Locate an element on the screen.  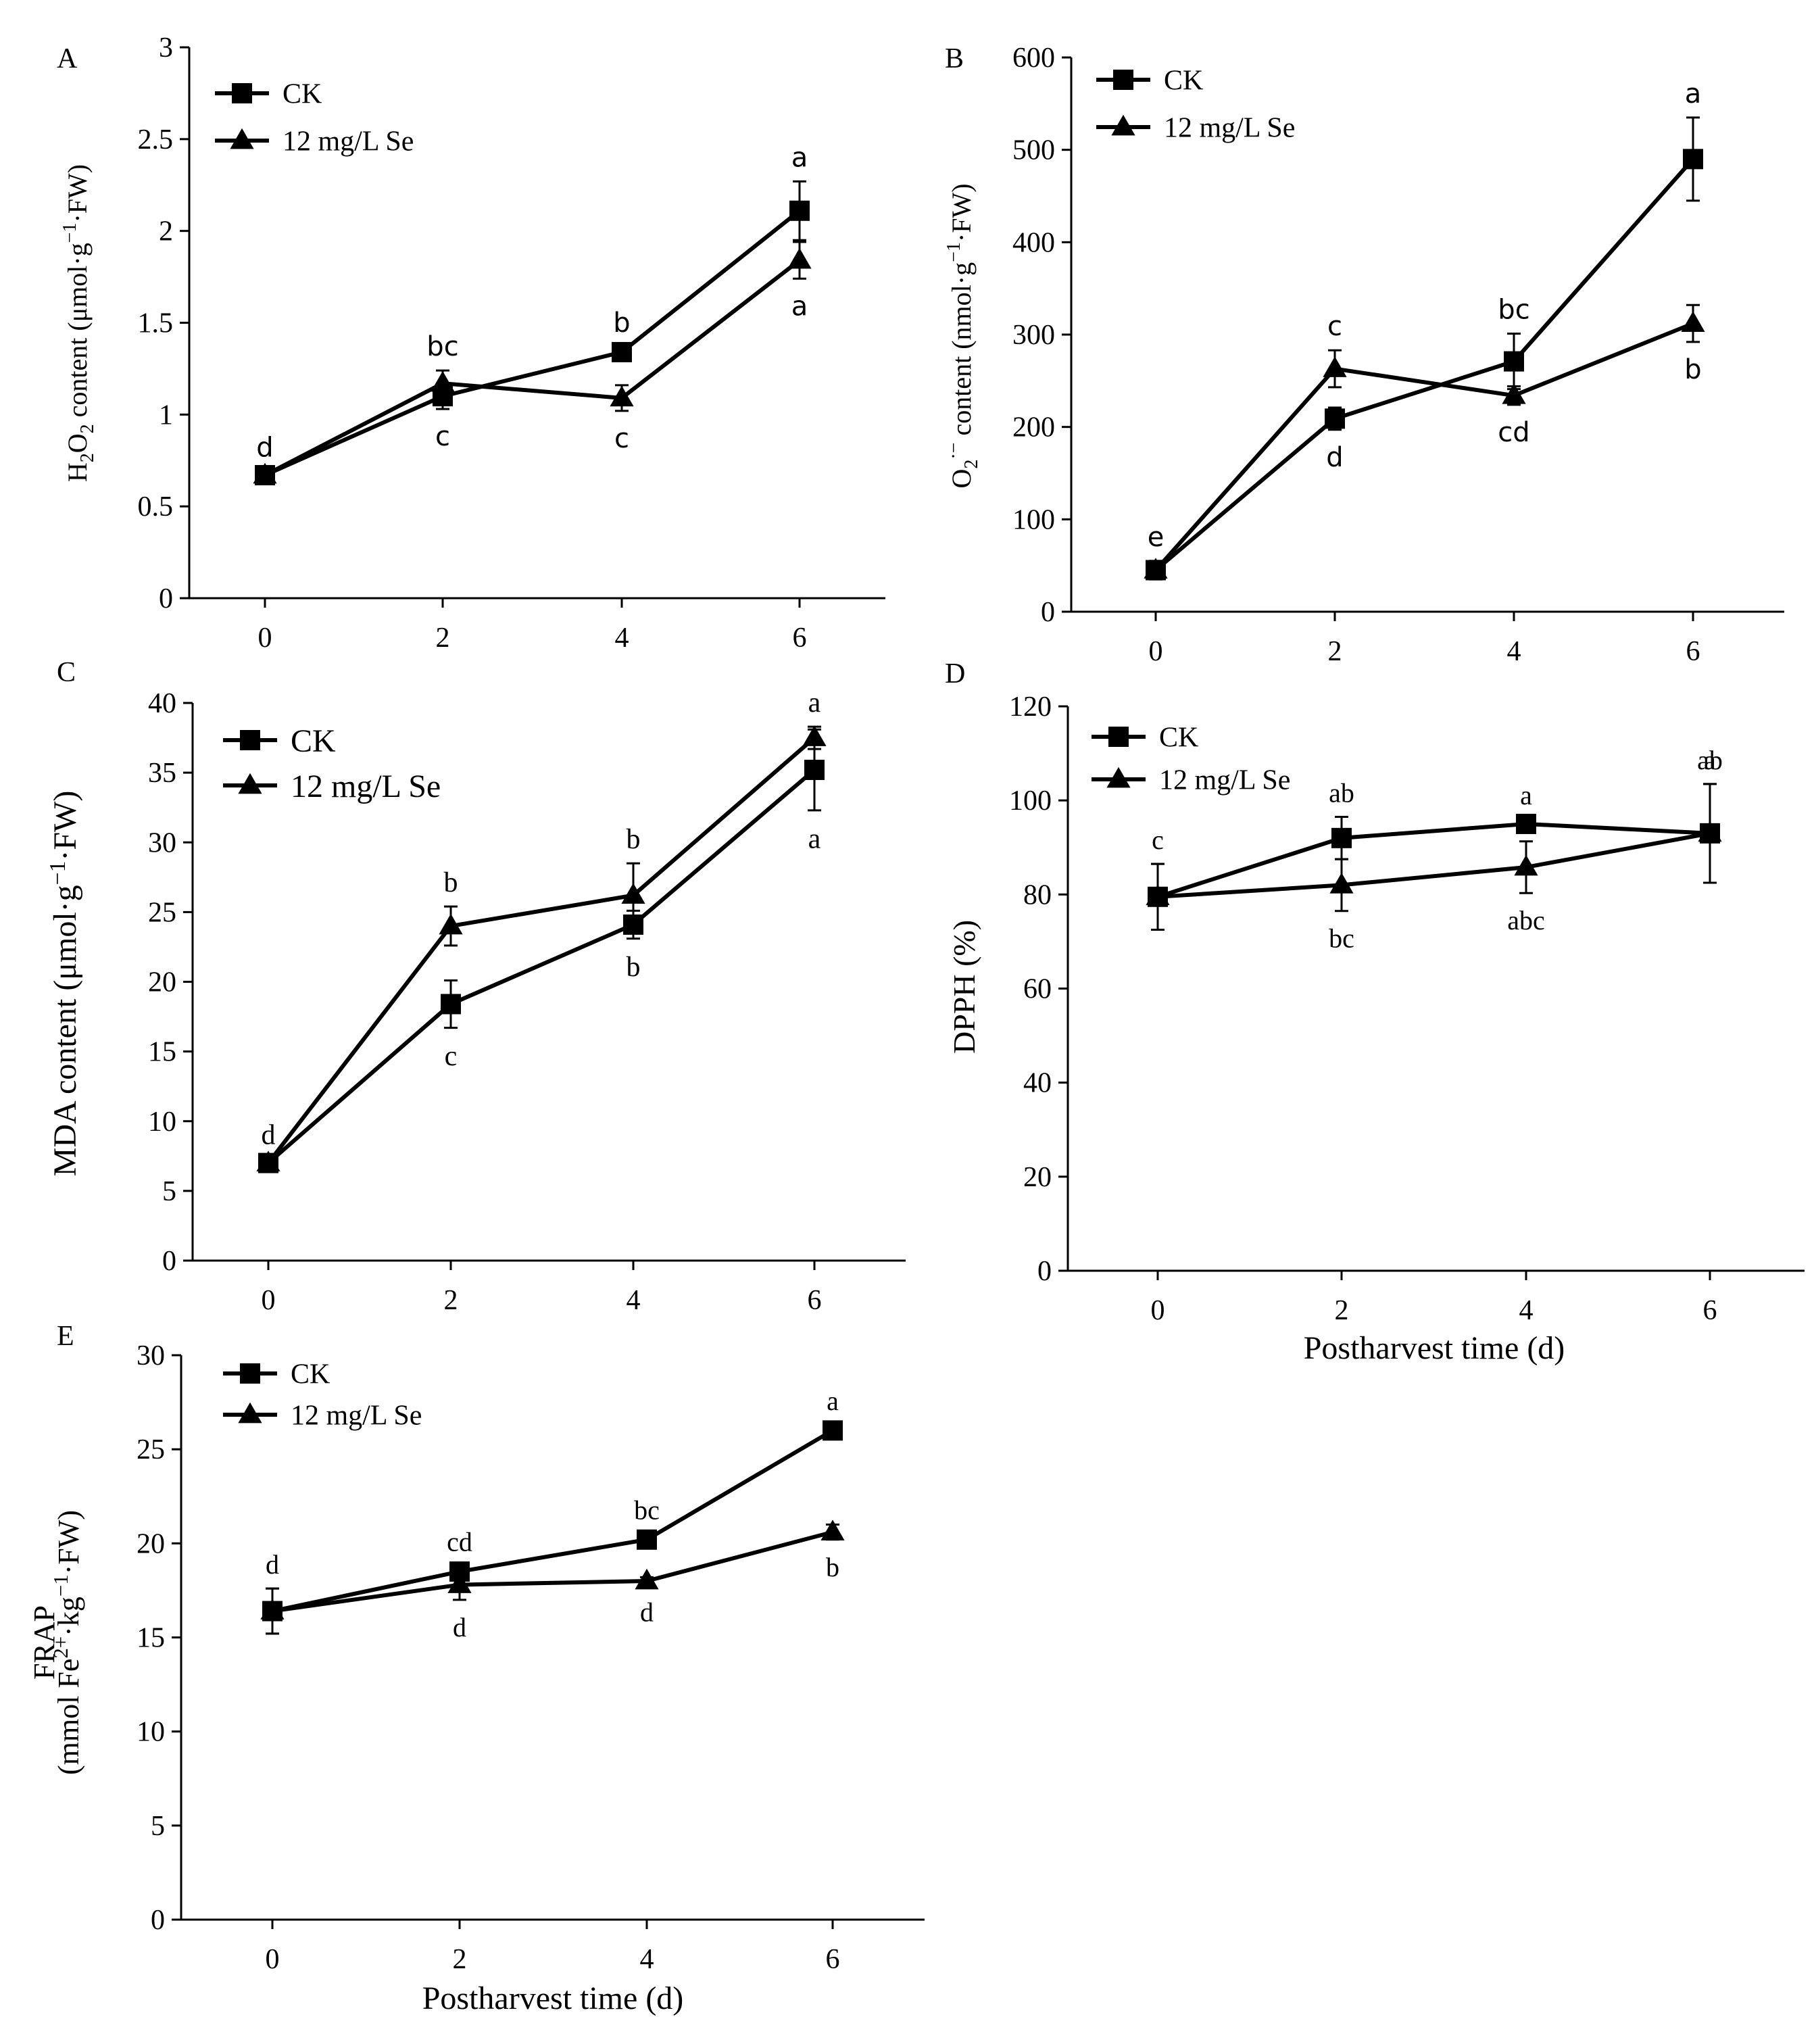
y-axis-label-line1: FRAP is located at coordinates (44, 1642).